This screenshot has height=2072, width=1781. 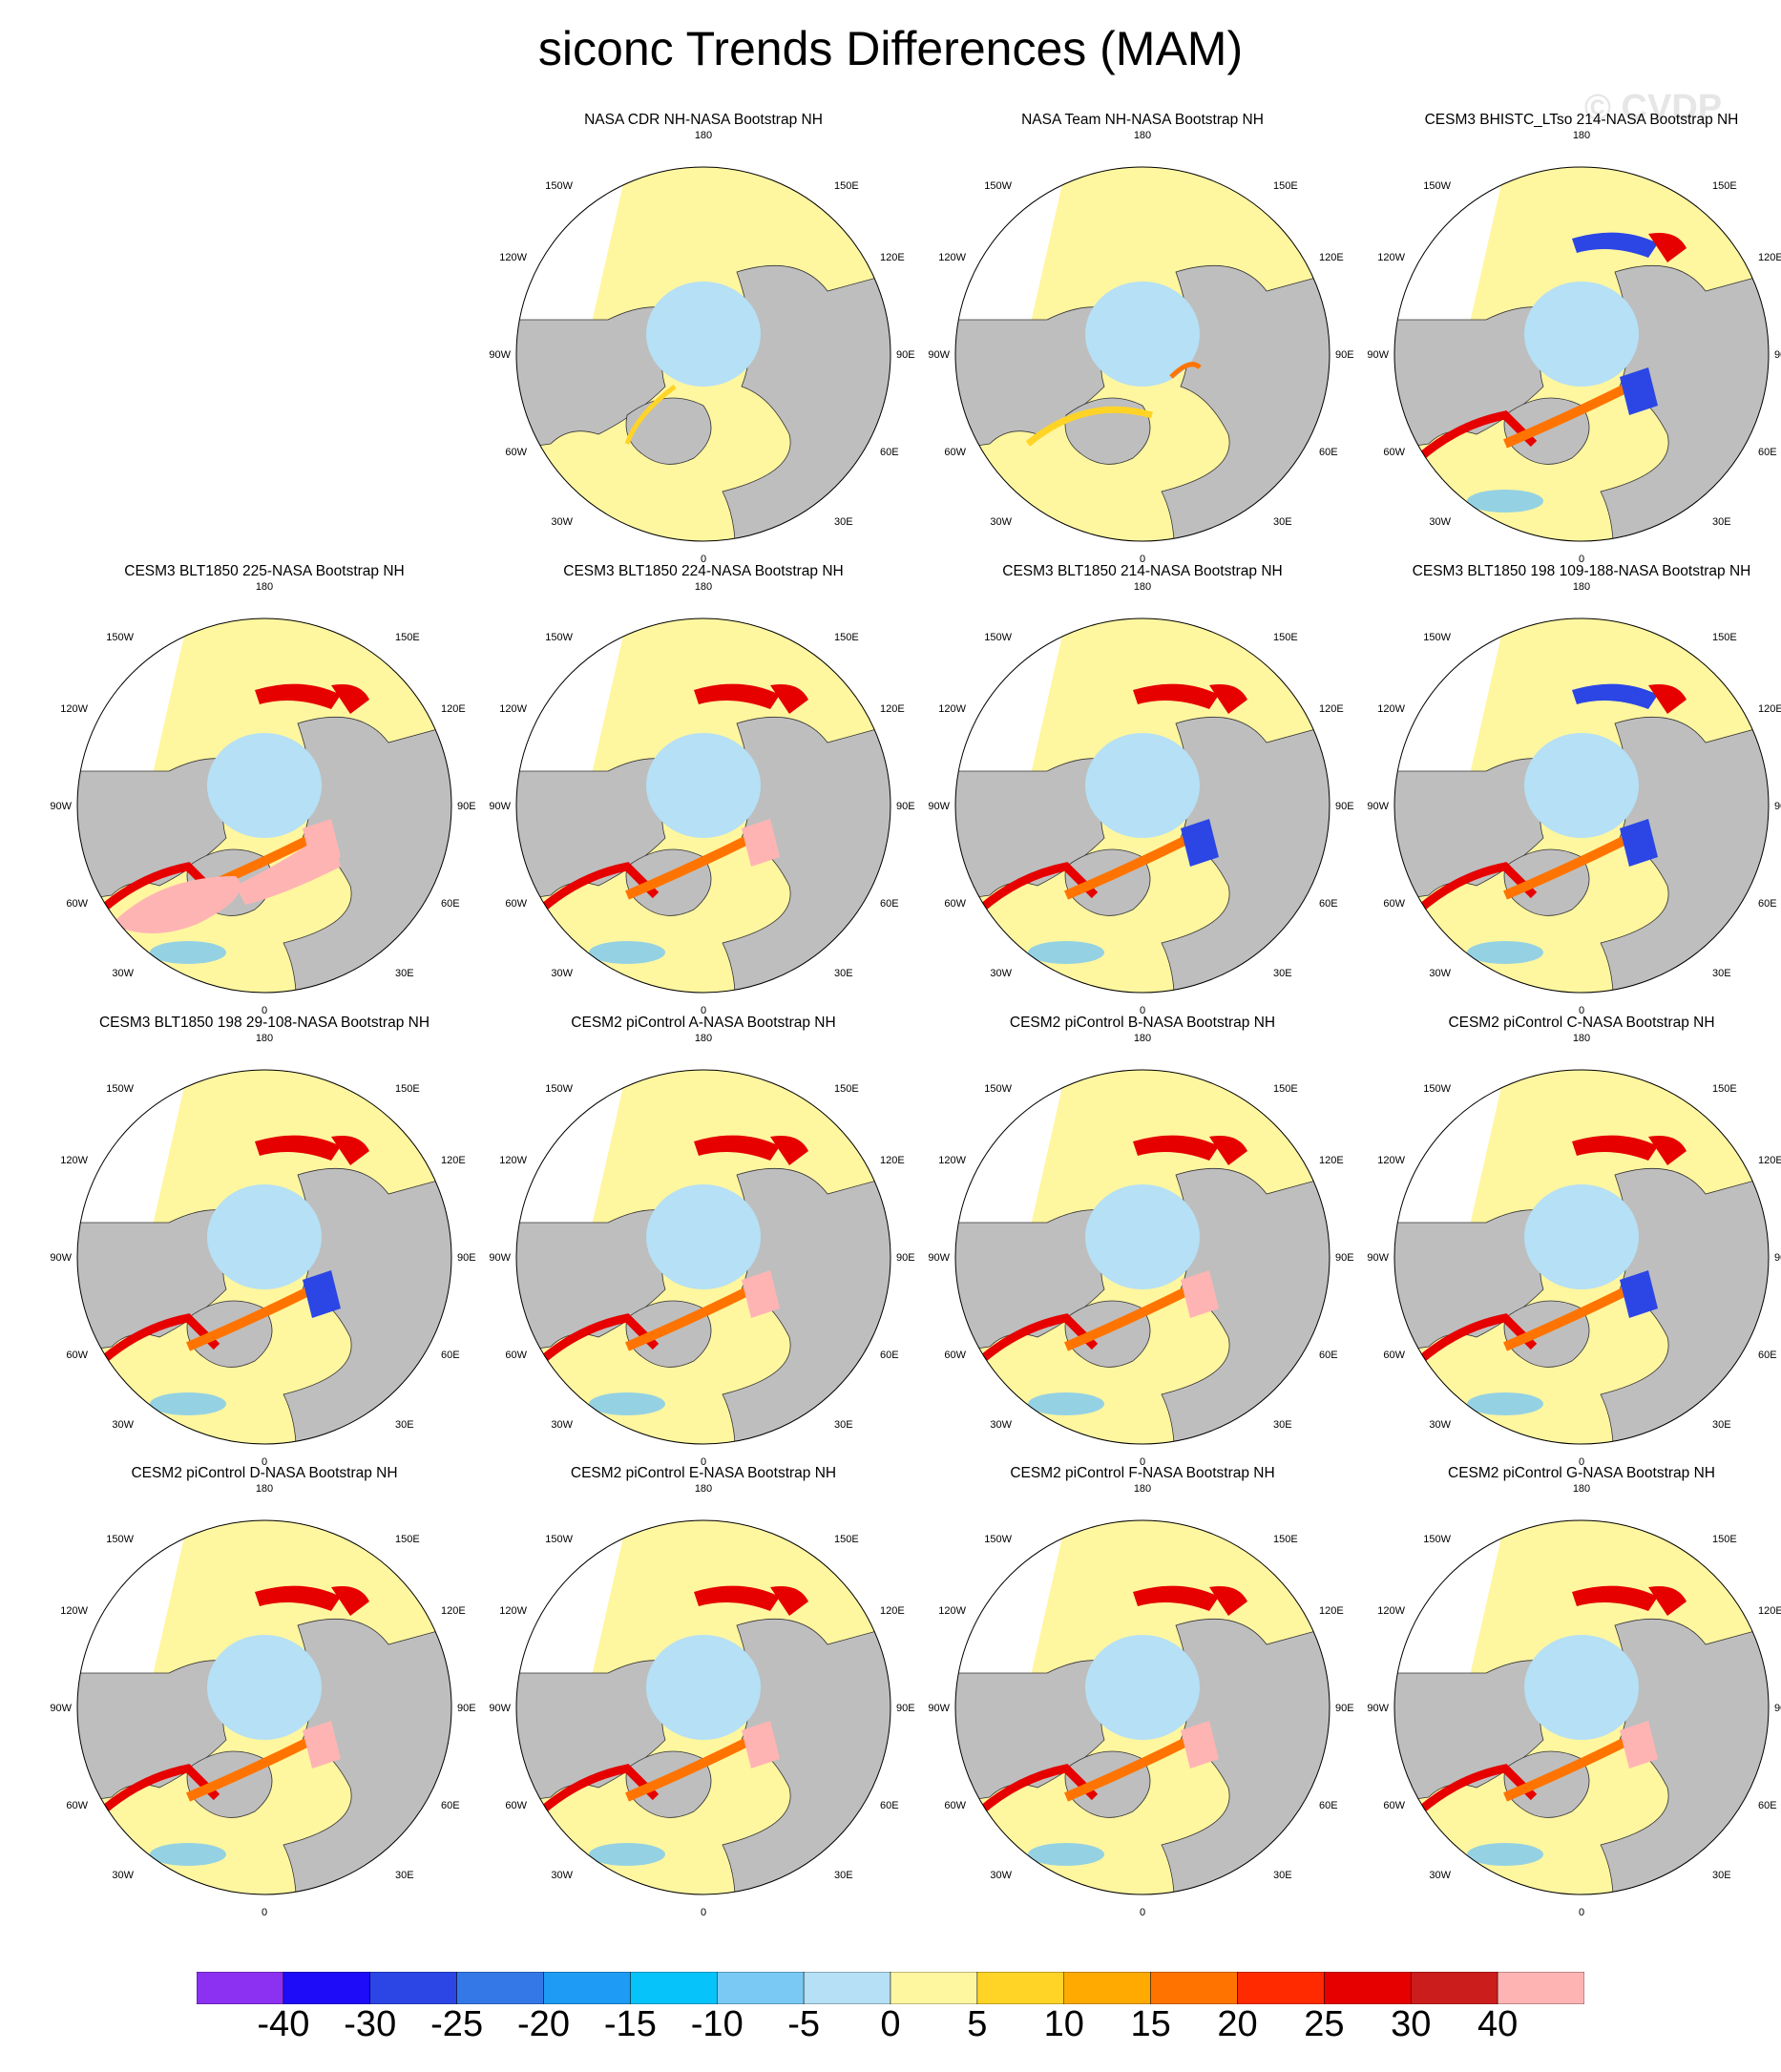 What do you see at coordinates (703, 1023) in the screenshot?
I see `panel-title: CESM2 piControl A-NASA Bootstrap NH` at bounding box center [703, 1023].